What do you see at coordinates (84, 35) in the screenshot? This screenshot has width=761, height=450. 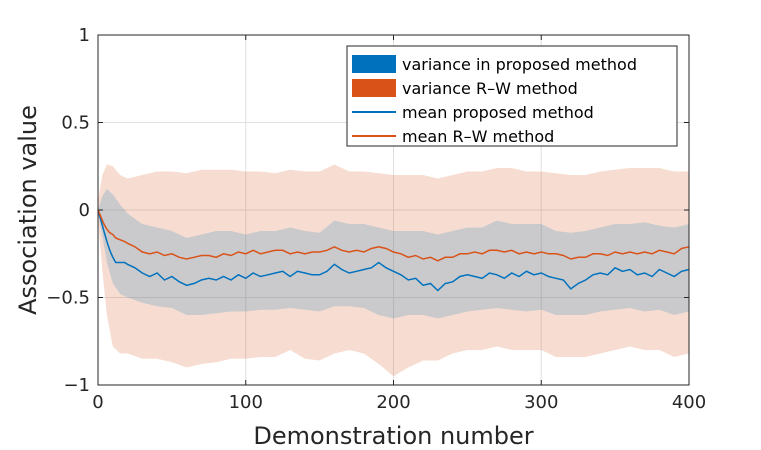 I see `y-tick-label: 1` at bounding box center [84, 35].